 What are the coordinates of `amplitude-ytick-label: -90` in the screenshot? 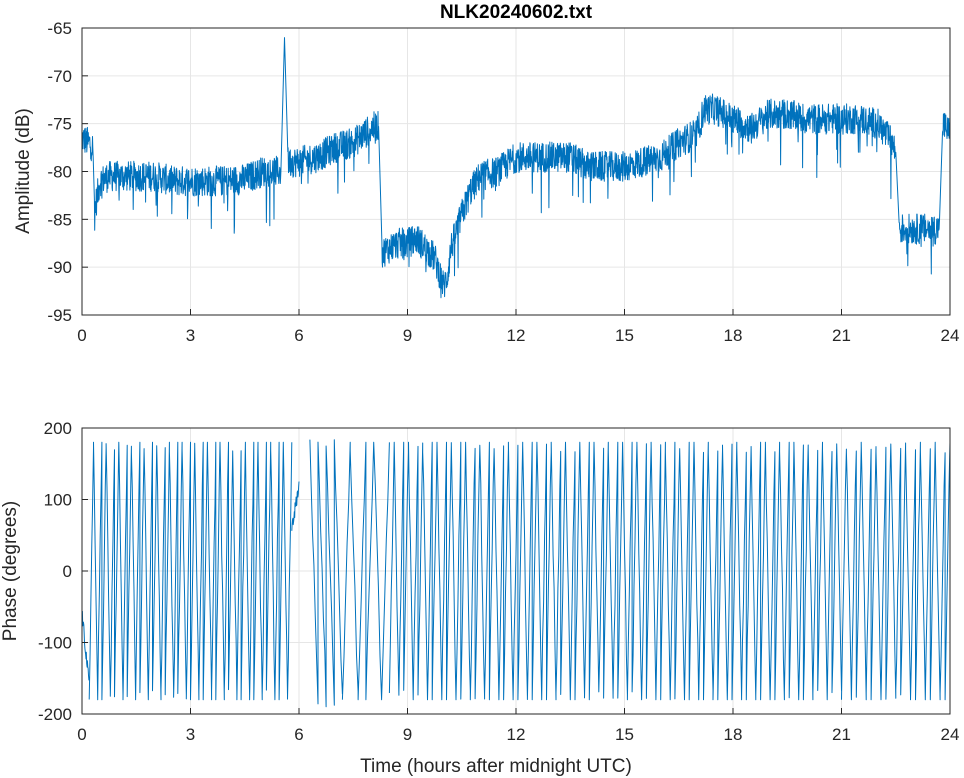 It's located at (59, 267).